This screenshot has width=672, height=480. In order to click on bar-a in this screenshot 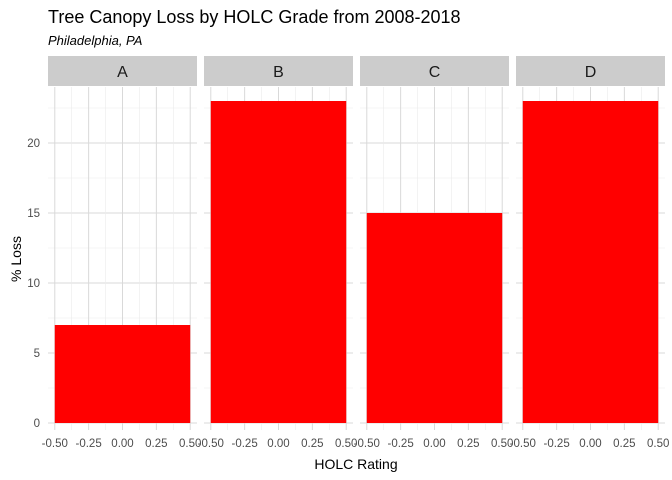, I will do `click(122, 374)`.